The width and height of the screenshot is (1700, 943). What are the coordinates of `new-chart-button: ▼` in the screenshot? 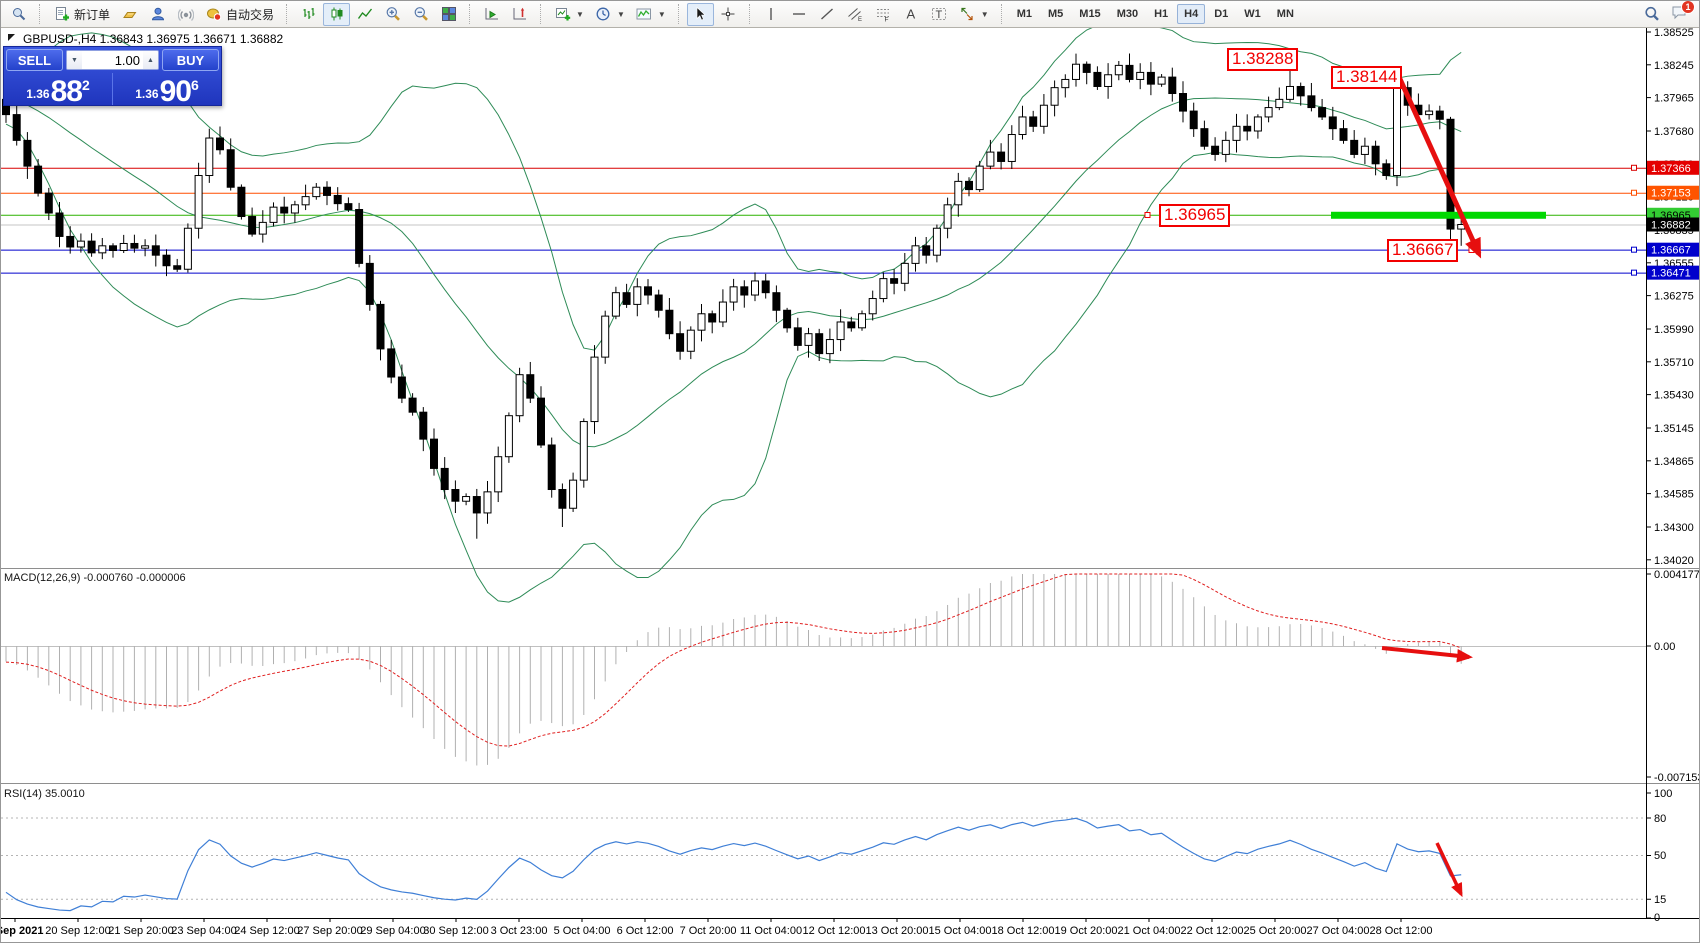 It's located at (569, 14).